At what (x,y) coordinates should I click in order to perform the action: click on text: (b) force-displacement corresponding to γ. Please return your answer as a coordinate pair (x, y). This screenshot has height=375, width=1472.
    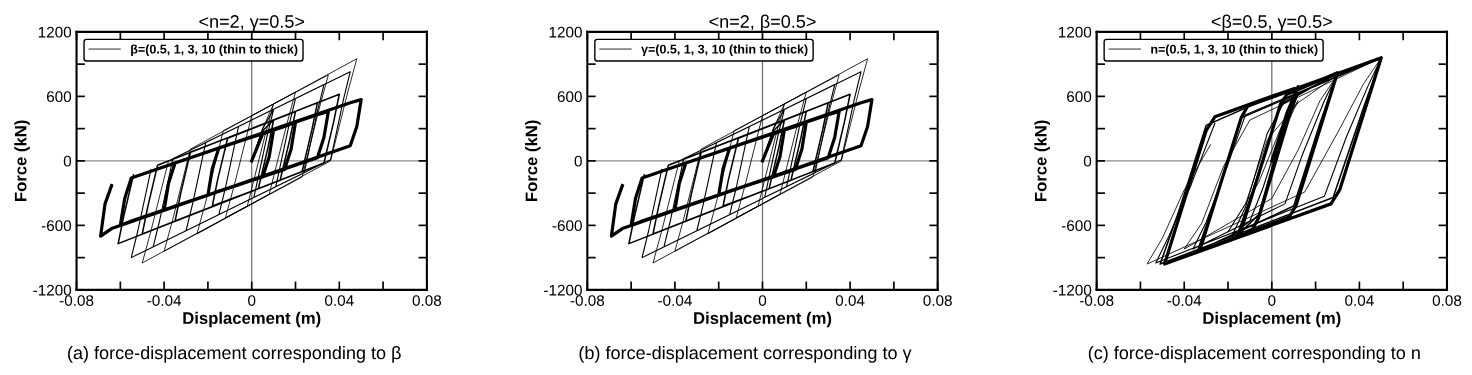
    Looking at the image, I should click on (745, 354).